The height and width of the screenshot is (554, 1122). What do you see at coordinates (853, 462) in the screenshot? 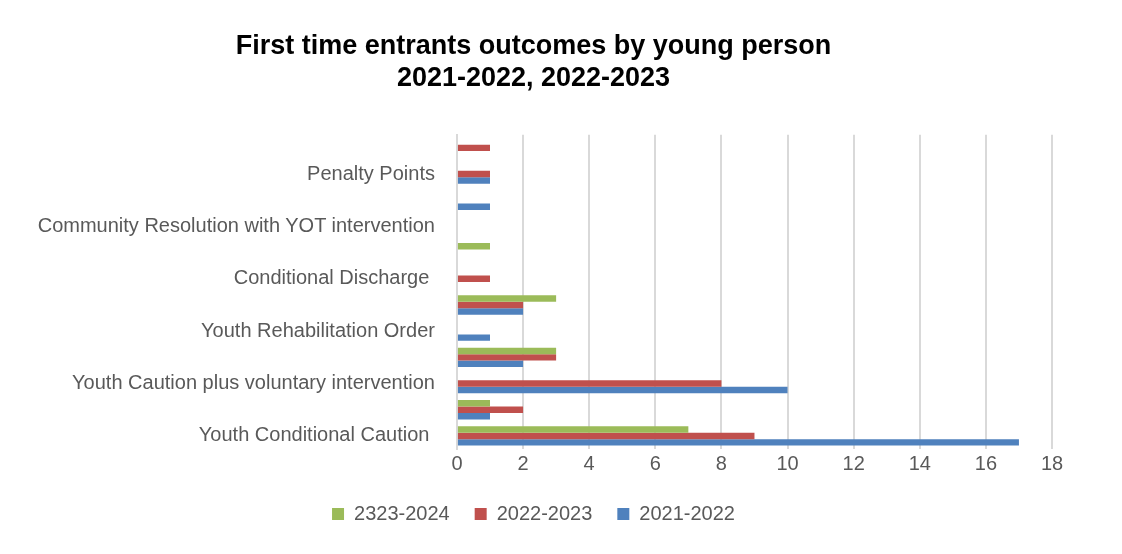
I see `x-tick-label: 12` at bounding box center [853, 462].